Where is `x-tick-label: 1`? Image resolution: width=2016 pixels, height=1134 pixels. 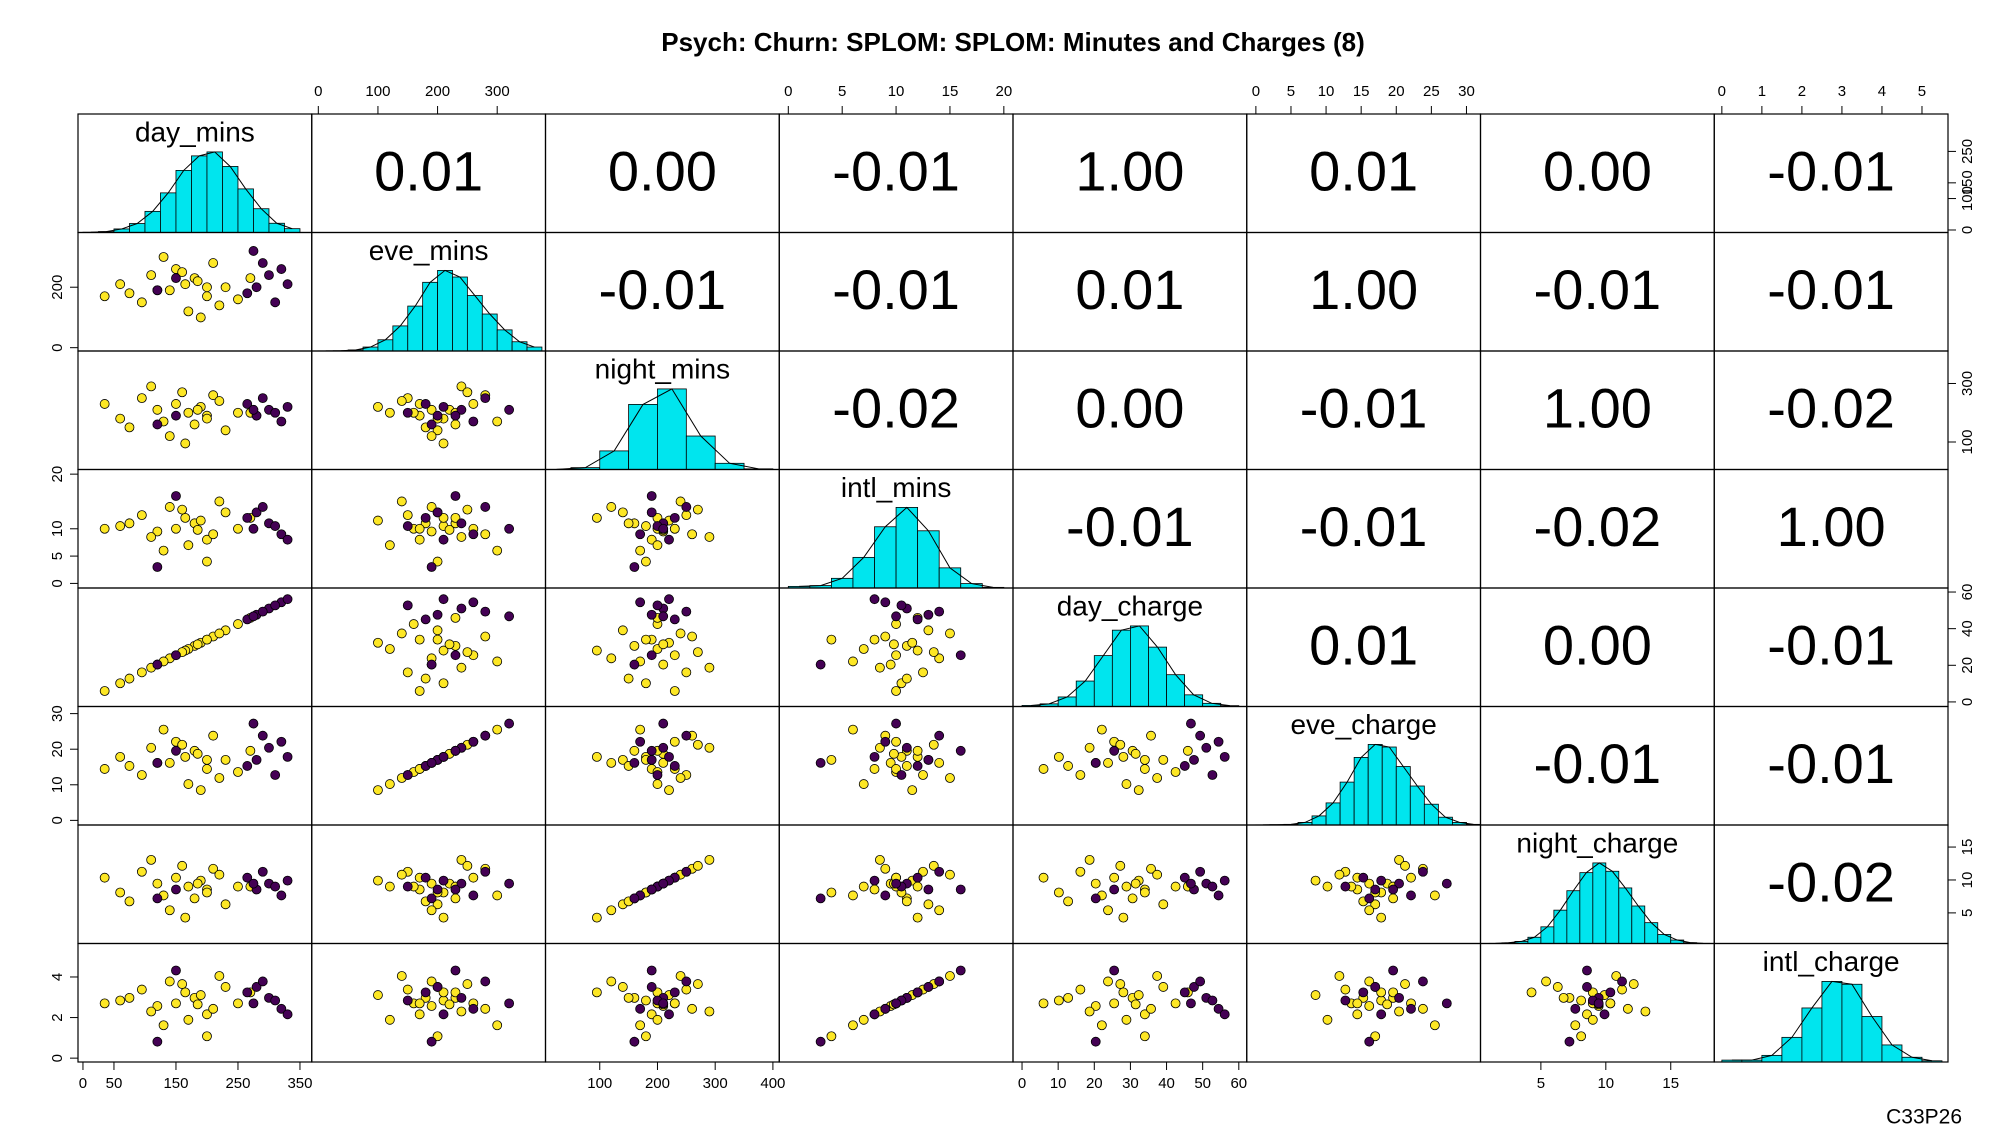
x-tick-label: 1 is located at coordinates (1762, 91).